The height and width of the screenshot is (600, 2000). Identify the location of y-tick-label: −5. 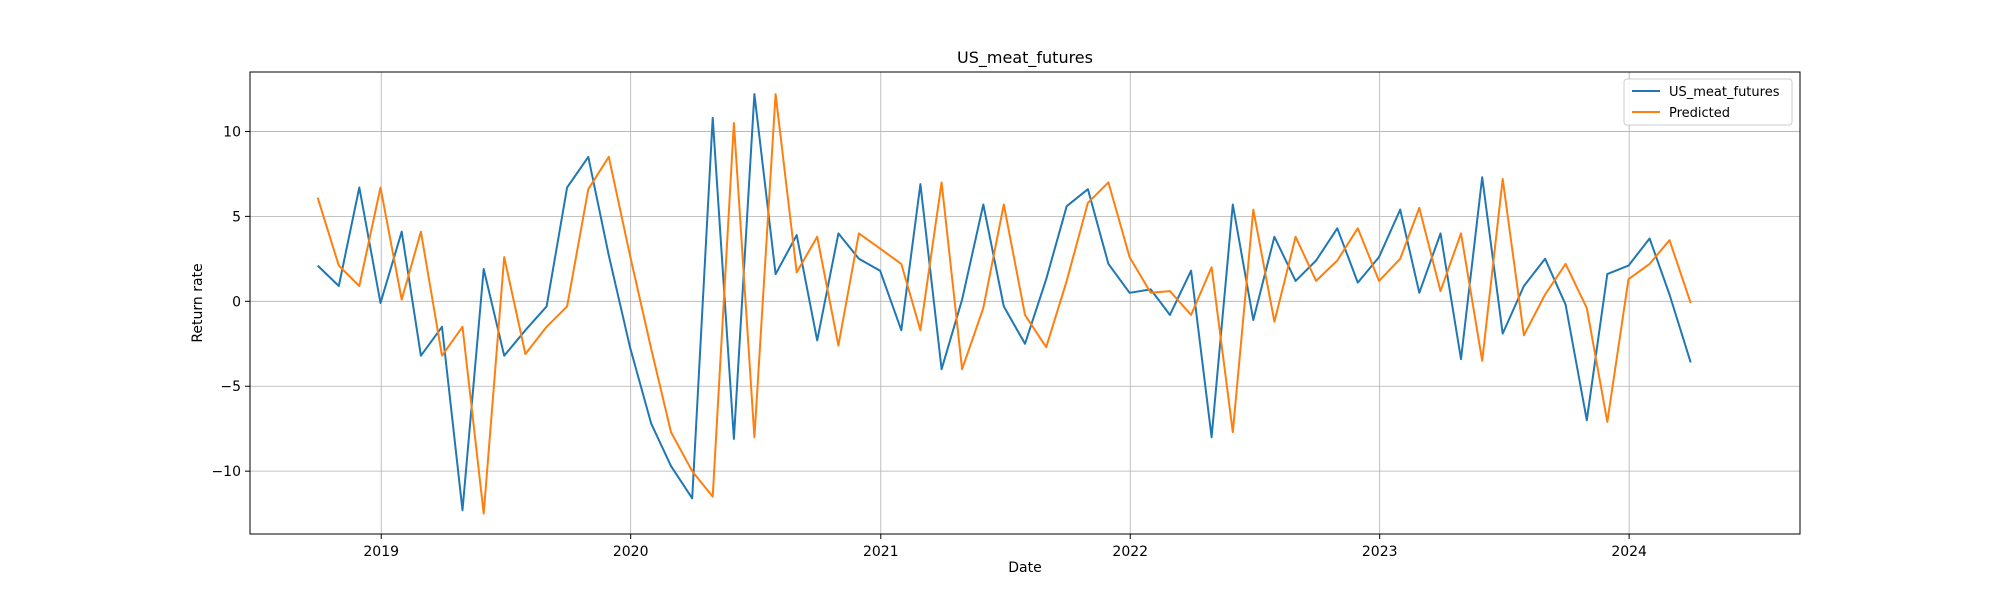
(230, 387).